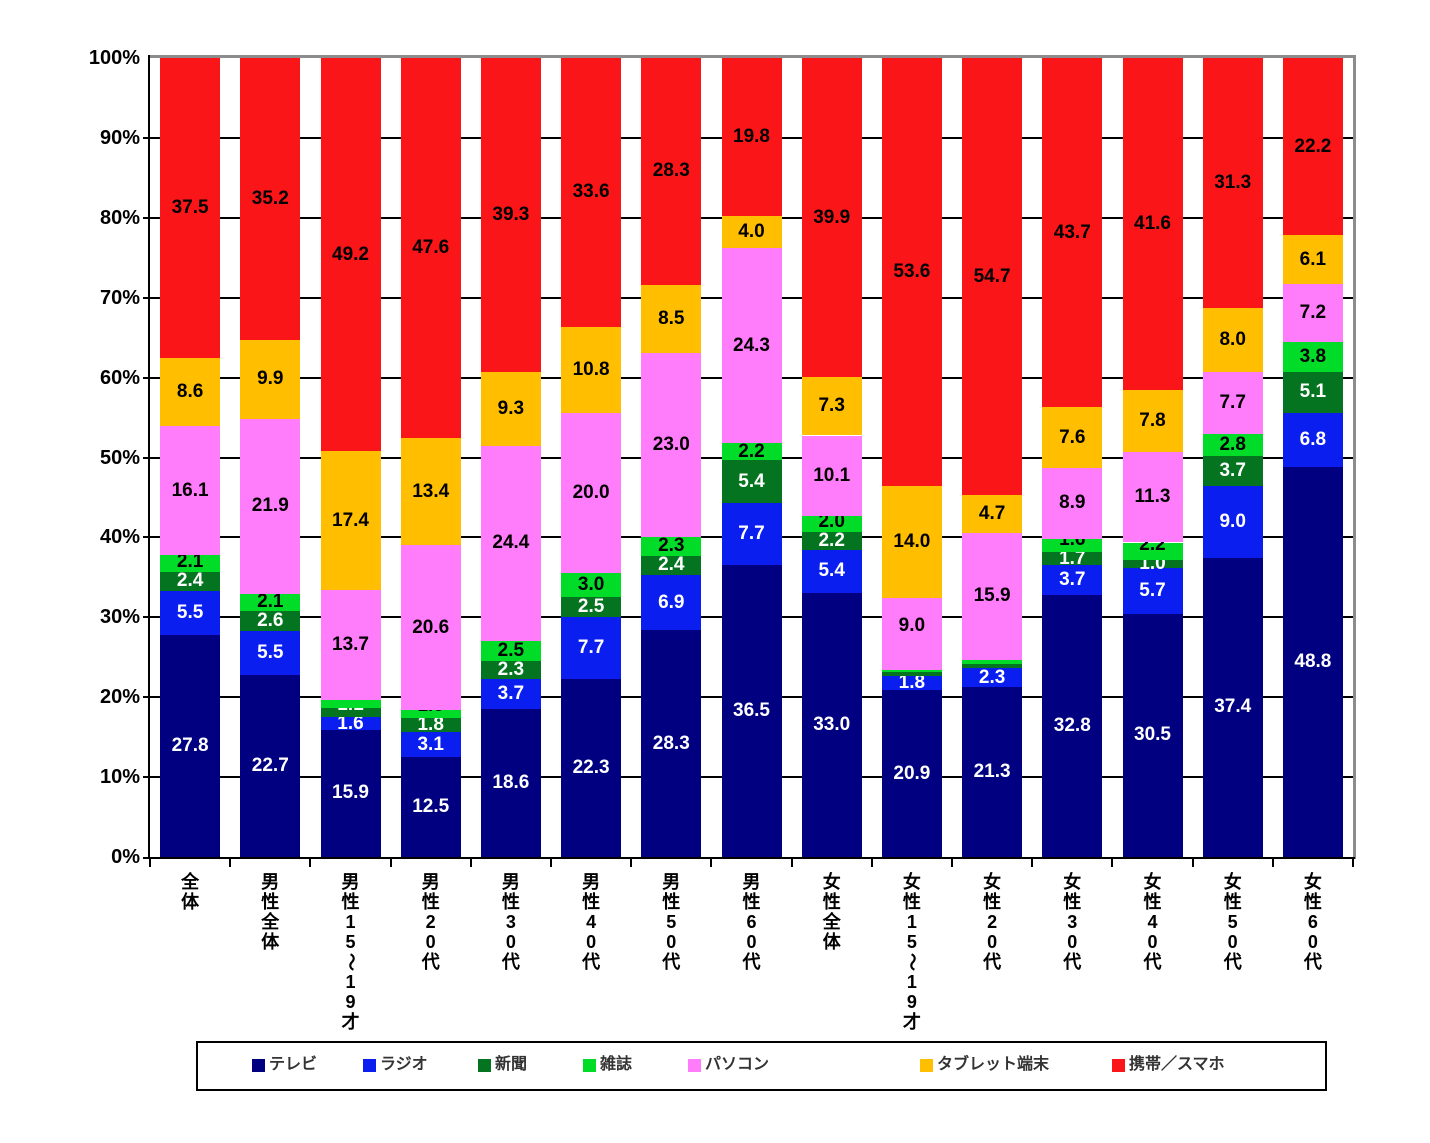  I want to click on segment-value-label: 7.7, so click(1232, 403).